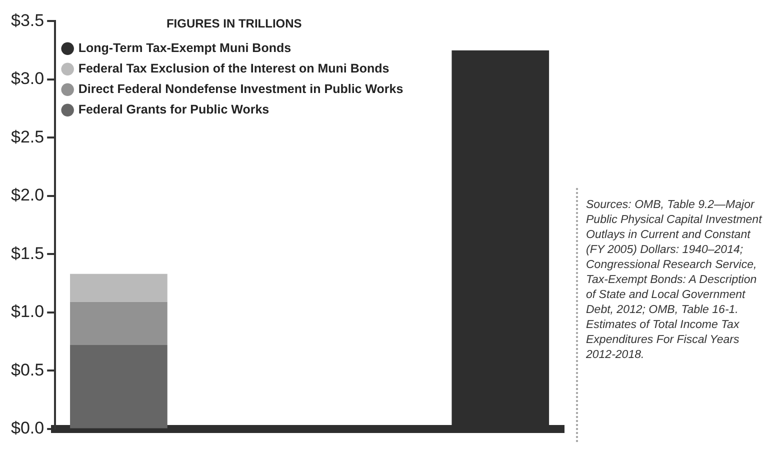  I want to click on y-tick-label: $3.5, so click(27, 20).